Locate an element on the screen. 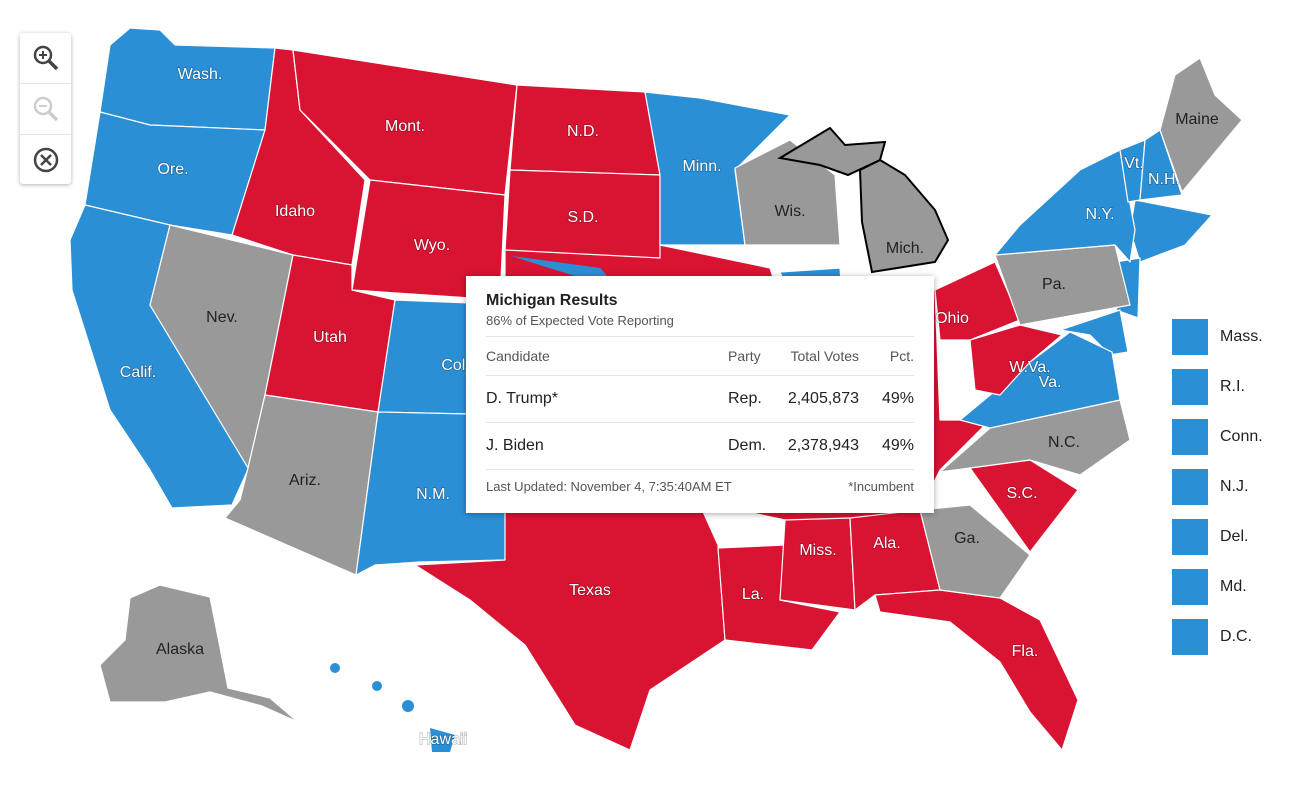 Image resolution: width=1292 pixels, height=792 pixels. tooltip-subtitle: 86% of Expected Vote Reporting is located at coordinates (580, 320).